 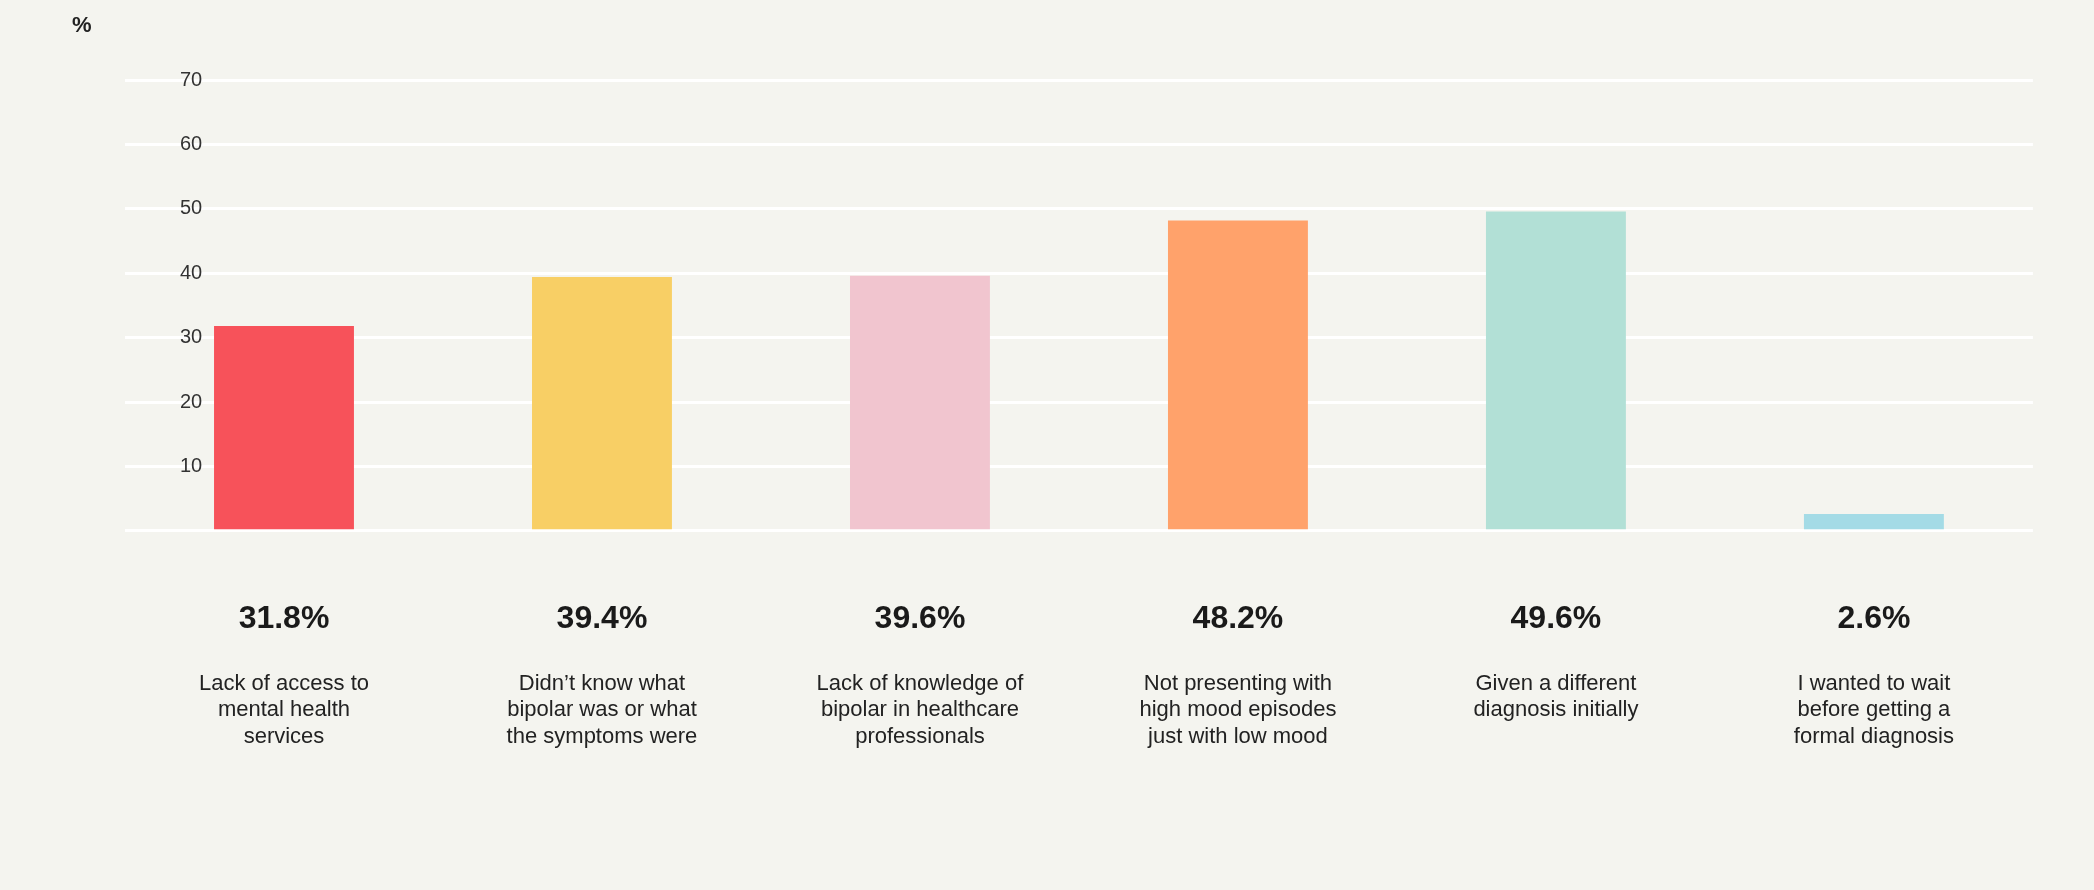 What do you see at coordinates (602, 616) in the screenshot?
I see `data-label: 39.4%` at bounding box center [602, 616].